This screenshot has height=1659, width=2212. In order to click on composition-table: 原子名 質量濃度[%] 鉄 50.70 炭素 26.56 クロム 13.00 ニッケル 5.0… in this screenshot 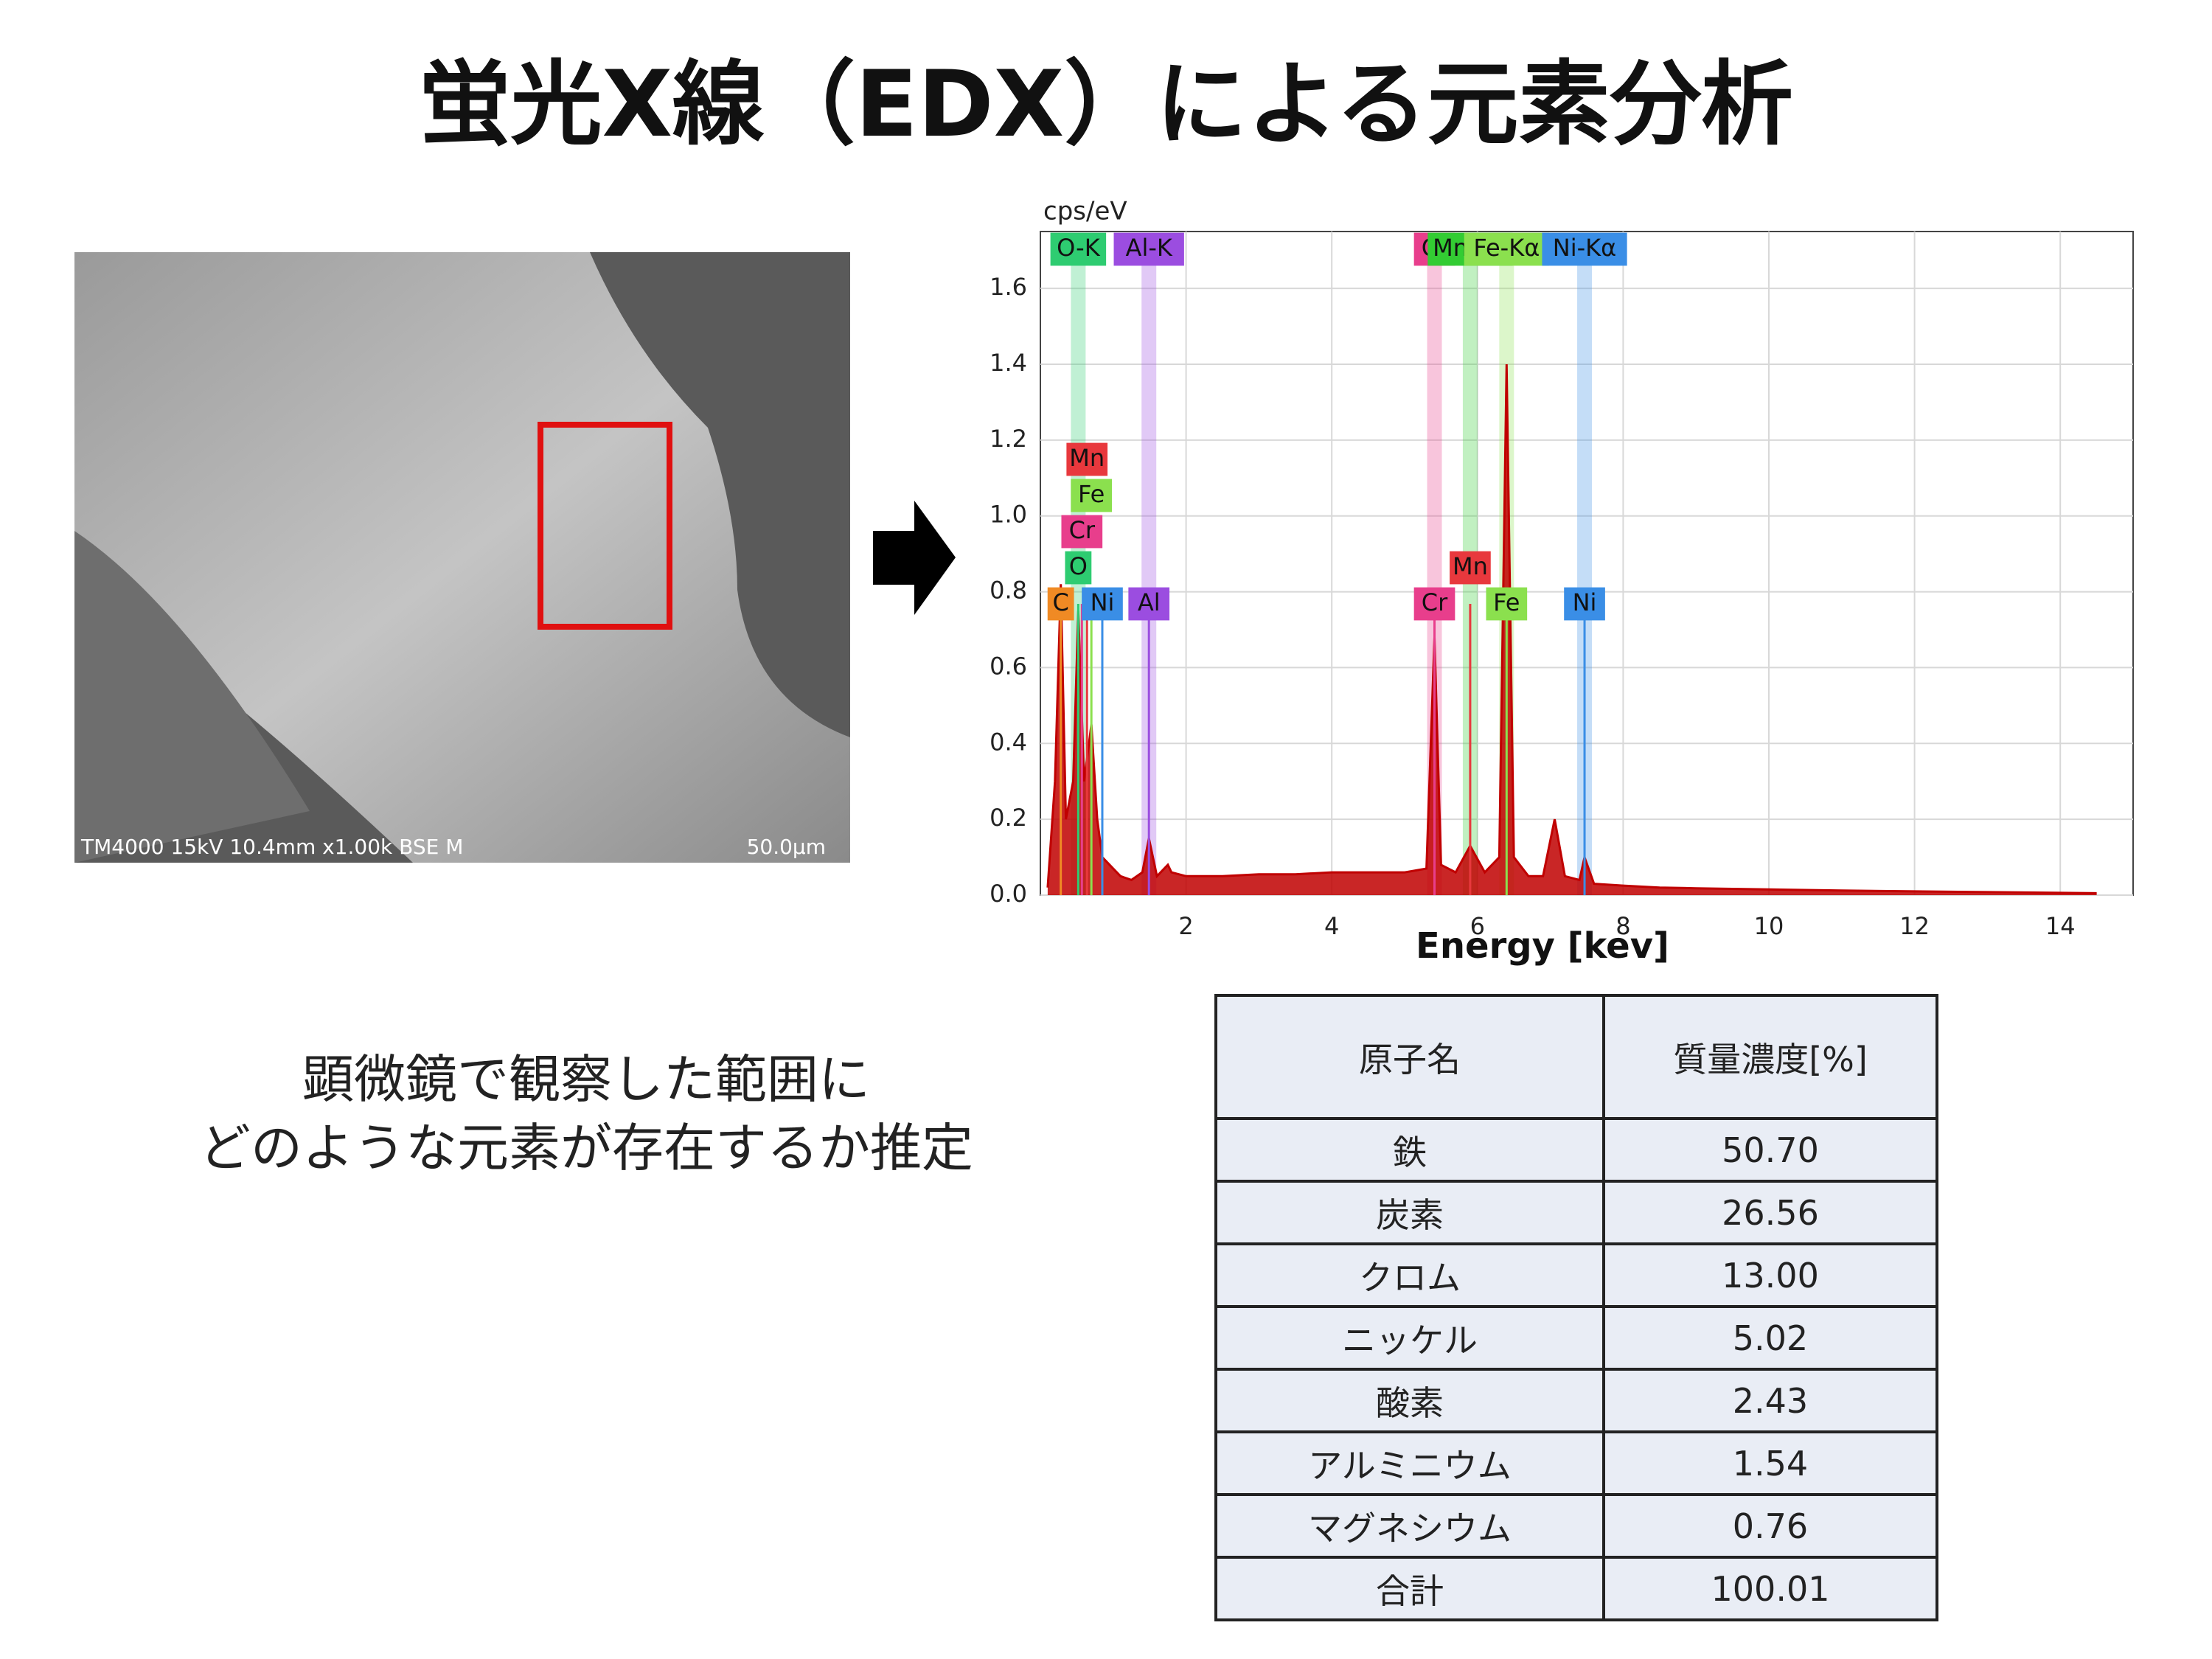, I will do `click(1576, 1307)`.